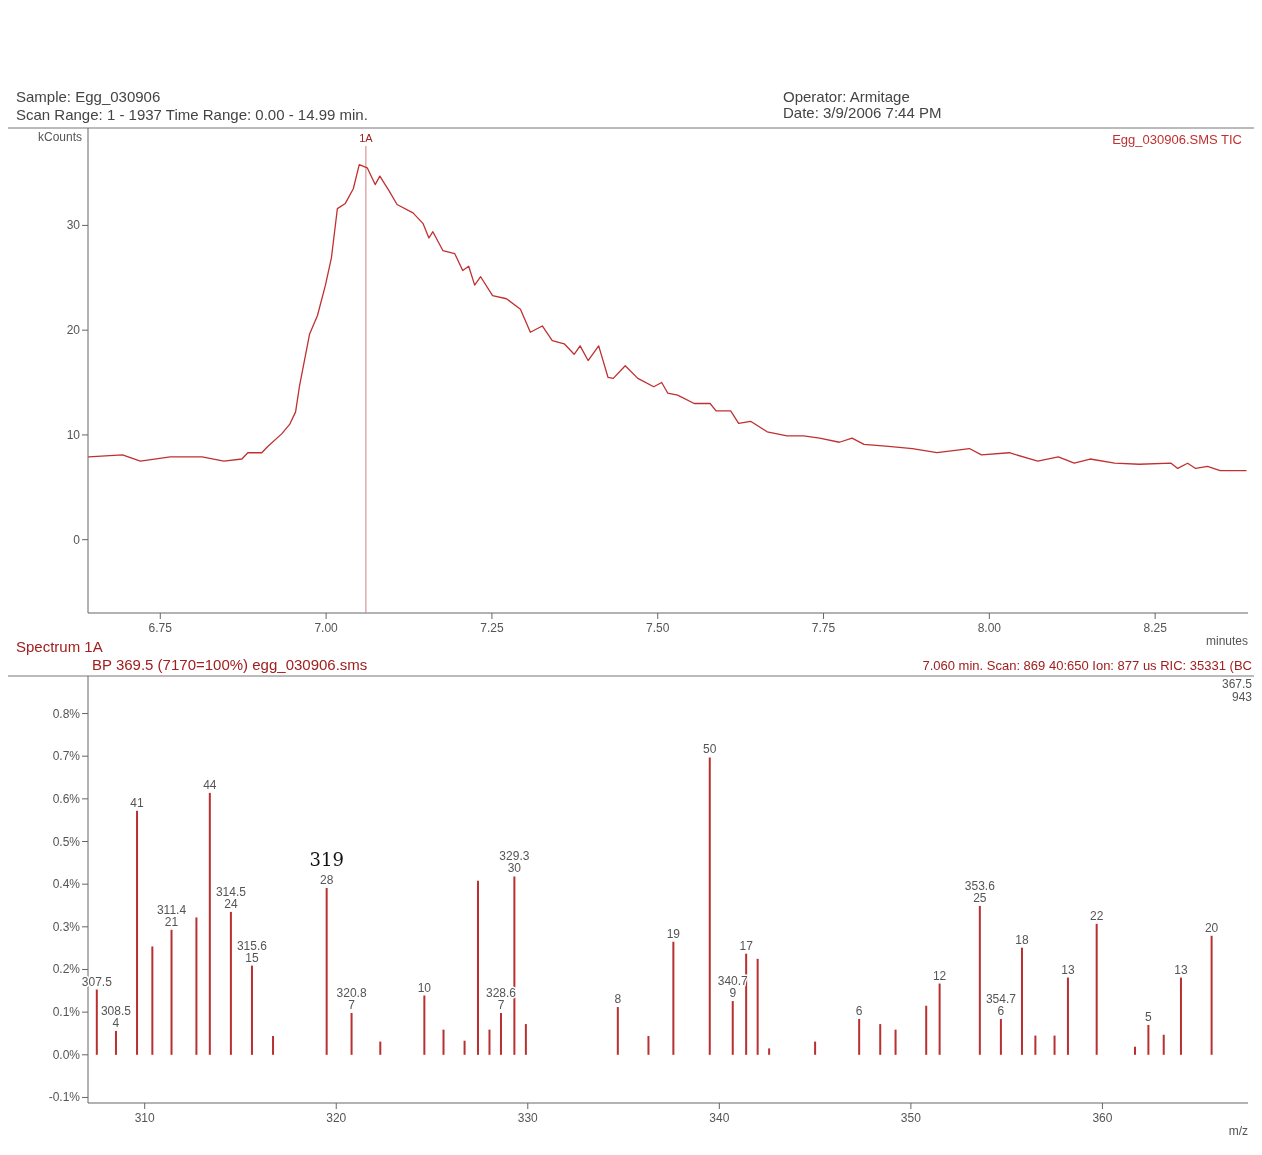  What do you see at coordinates (88, 96) in the screenshot?
I see `chart-title: Sample: Egg_030906` at bounding box center [88, 96].